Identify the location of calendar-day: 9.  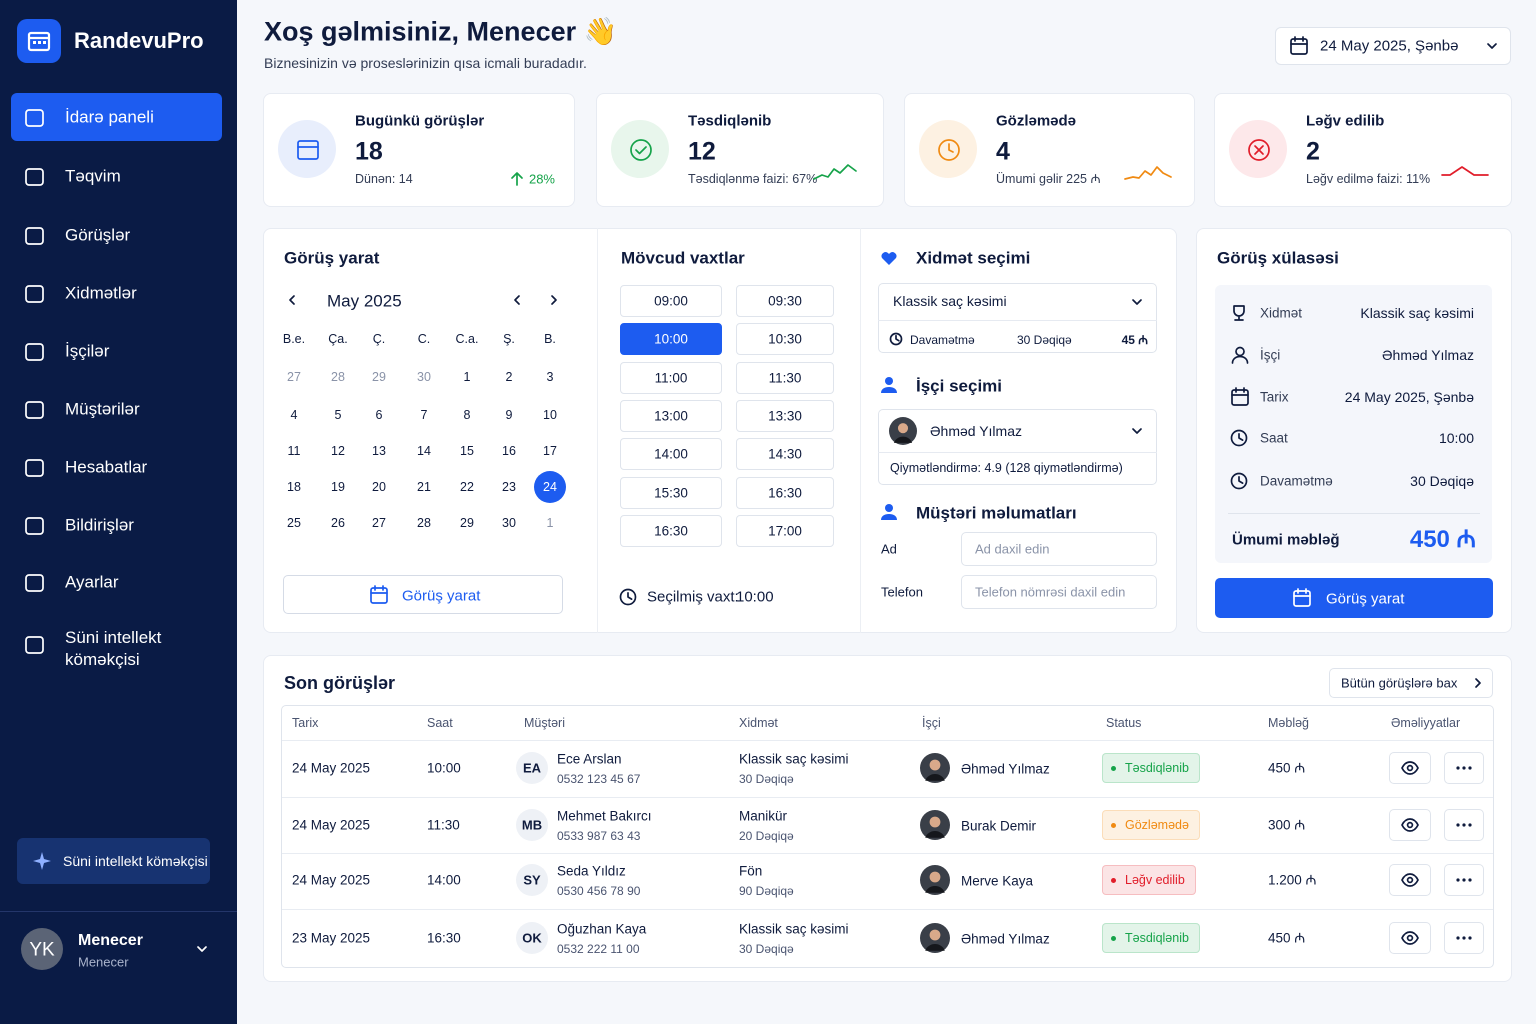
(509, 414).